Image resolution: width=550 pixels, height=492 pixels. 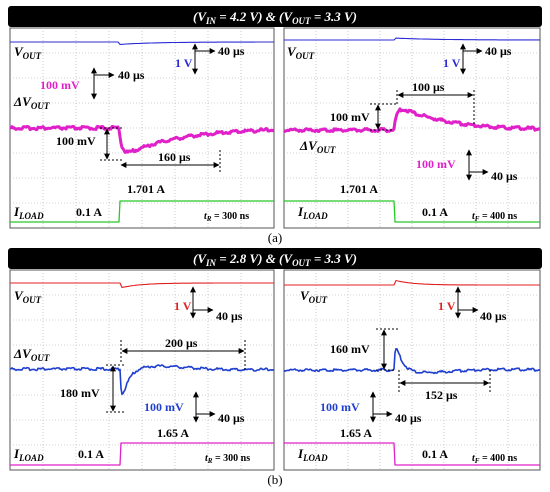 What do you see at coordinates (181, 343) in the screenshot?
I see `recovery-label: 200 μs` at bounding box center [181, 343].